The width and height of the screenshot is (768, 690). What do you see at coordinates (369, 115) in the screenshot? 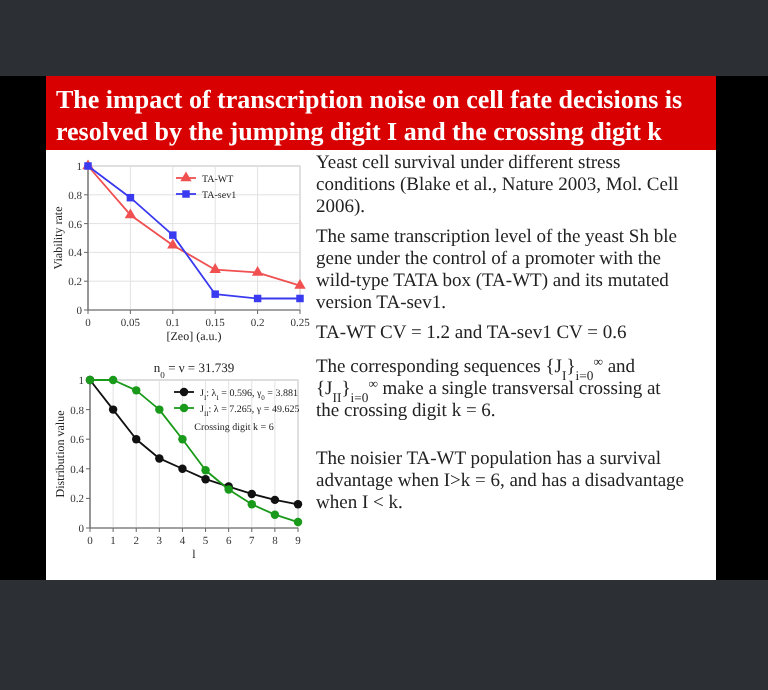
I see `text: The impact of transcription noise on cell fate decisions is resolved by the jumping digit I and the crossing digit k` at bounding box center [369, 115].